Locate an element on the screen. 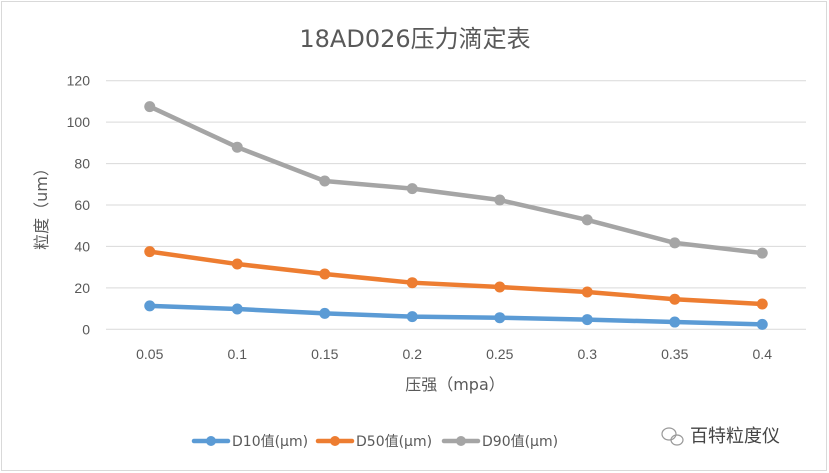  x-tick-label: 0.25 is located at coordinates (499, 354).